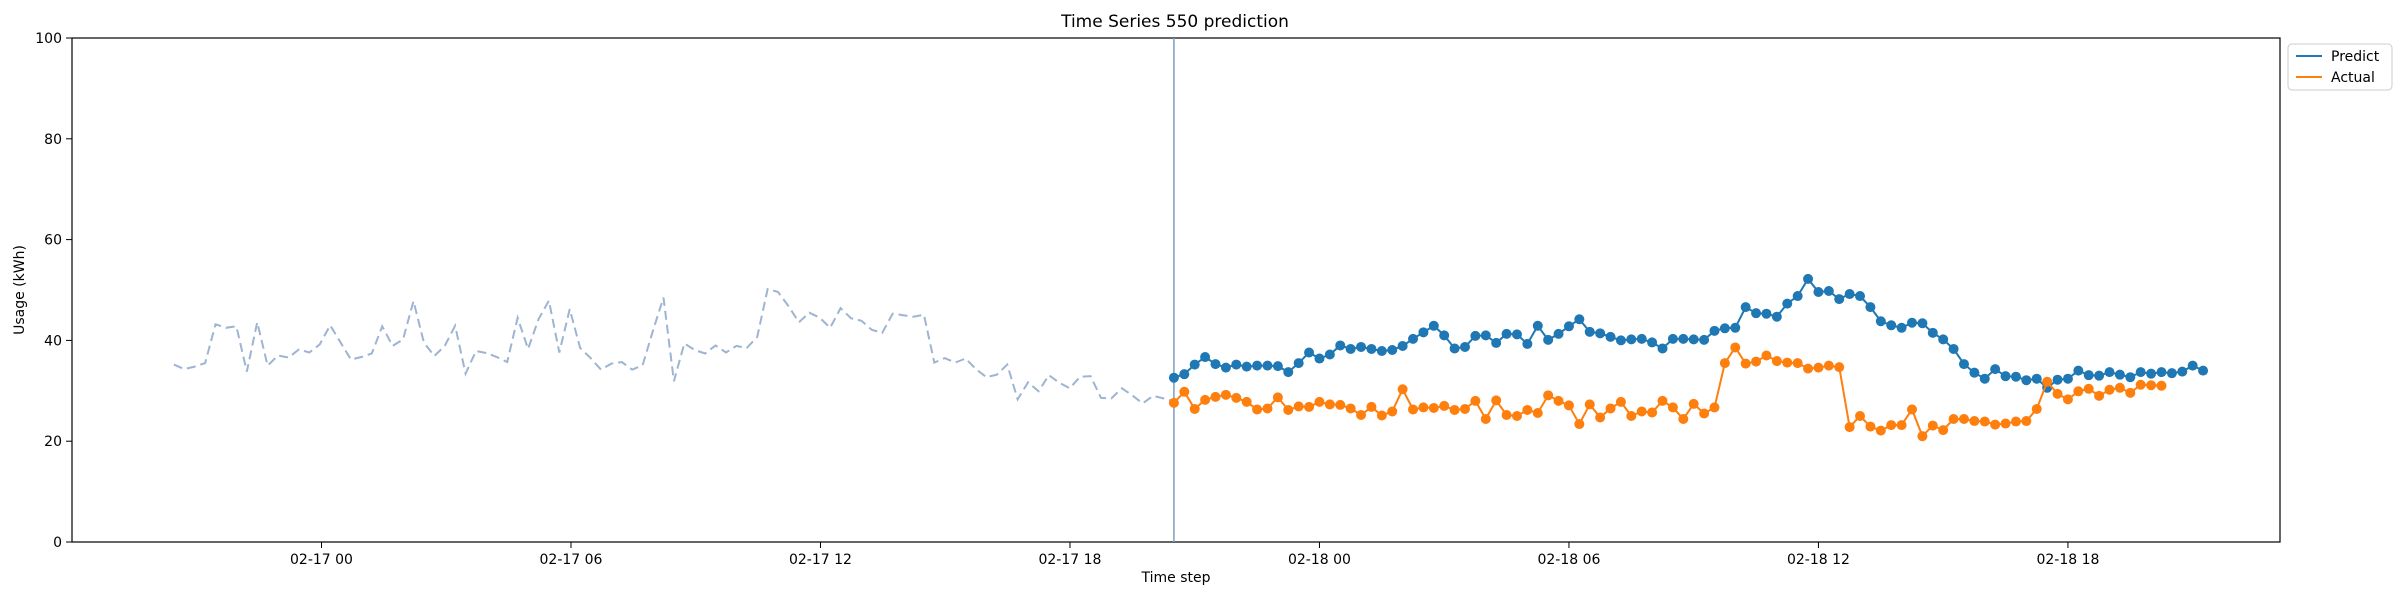 The height and width of the screenshot is (600, 2400). I want to click on y-tick-label: 80, so click(53, 140).